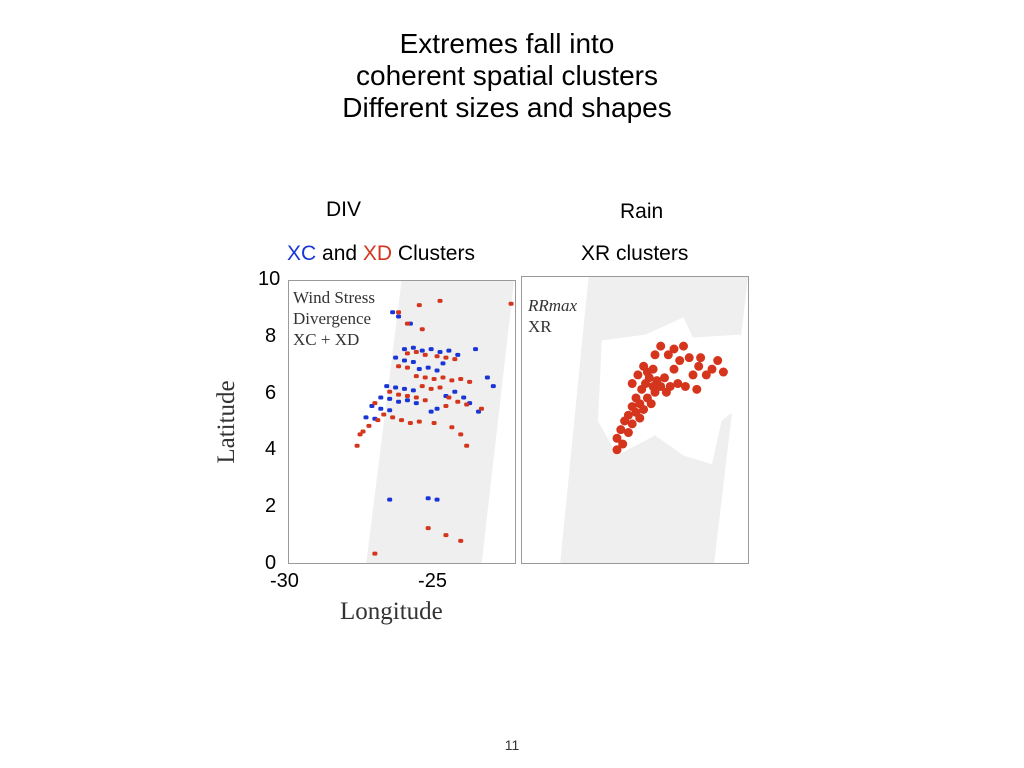 The height and width of the screenshot is (768, 1024). Describe the element at coordinates (339, 253) in the screenshot. I see `and-label: and` at that location.